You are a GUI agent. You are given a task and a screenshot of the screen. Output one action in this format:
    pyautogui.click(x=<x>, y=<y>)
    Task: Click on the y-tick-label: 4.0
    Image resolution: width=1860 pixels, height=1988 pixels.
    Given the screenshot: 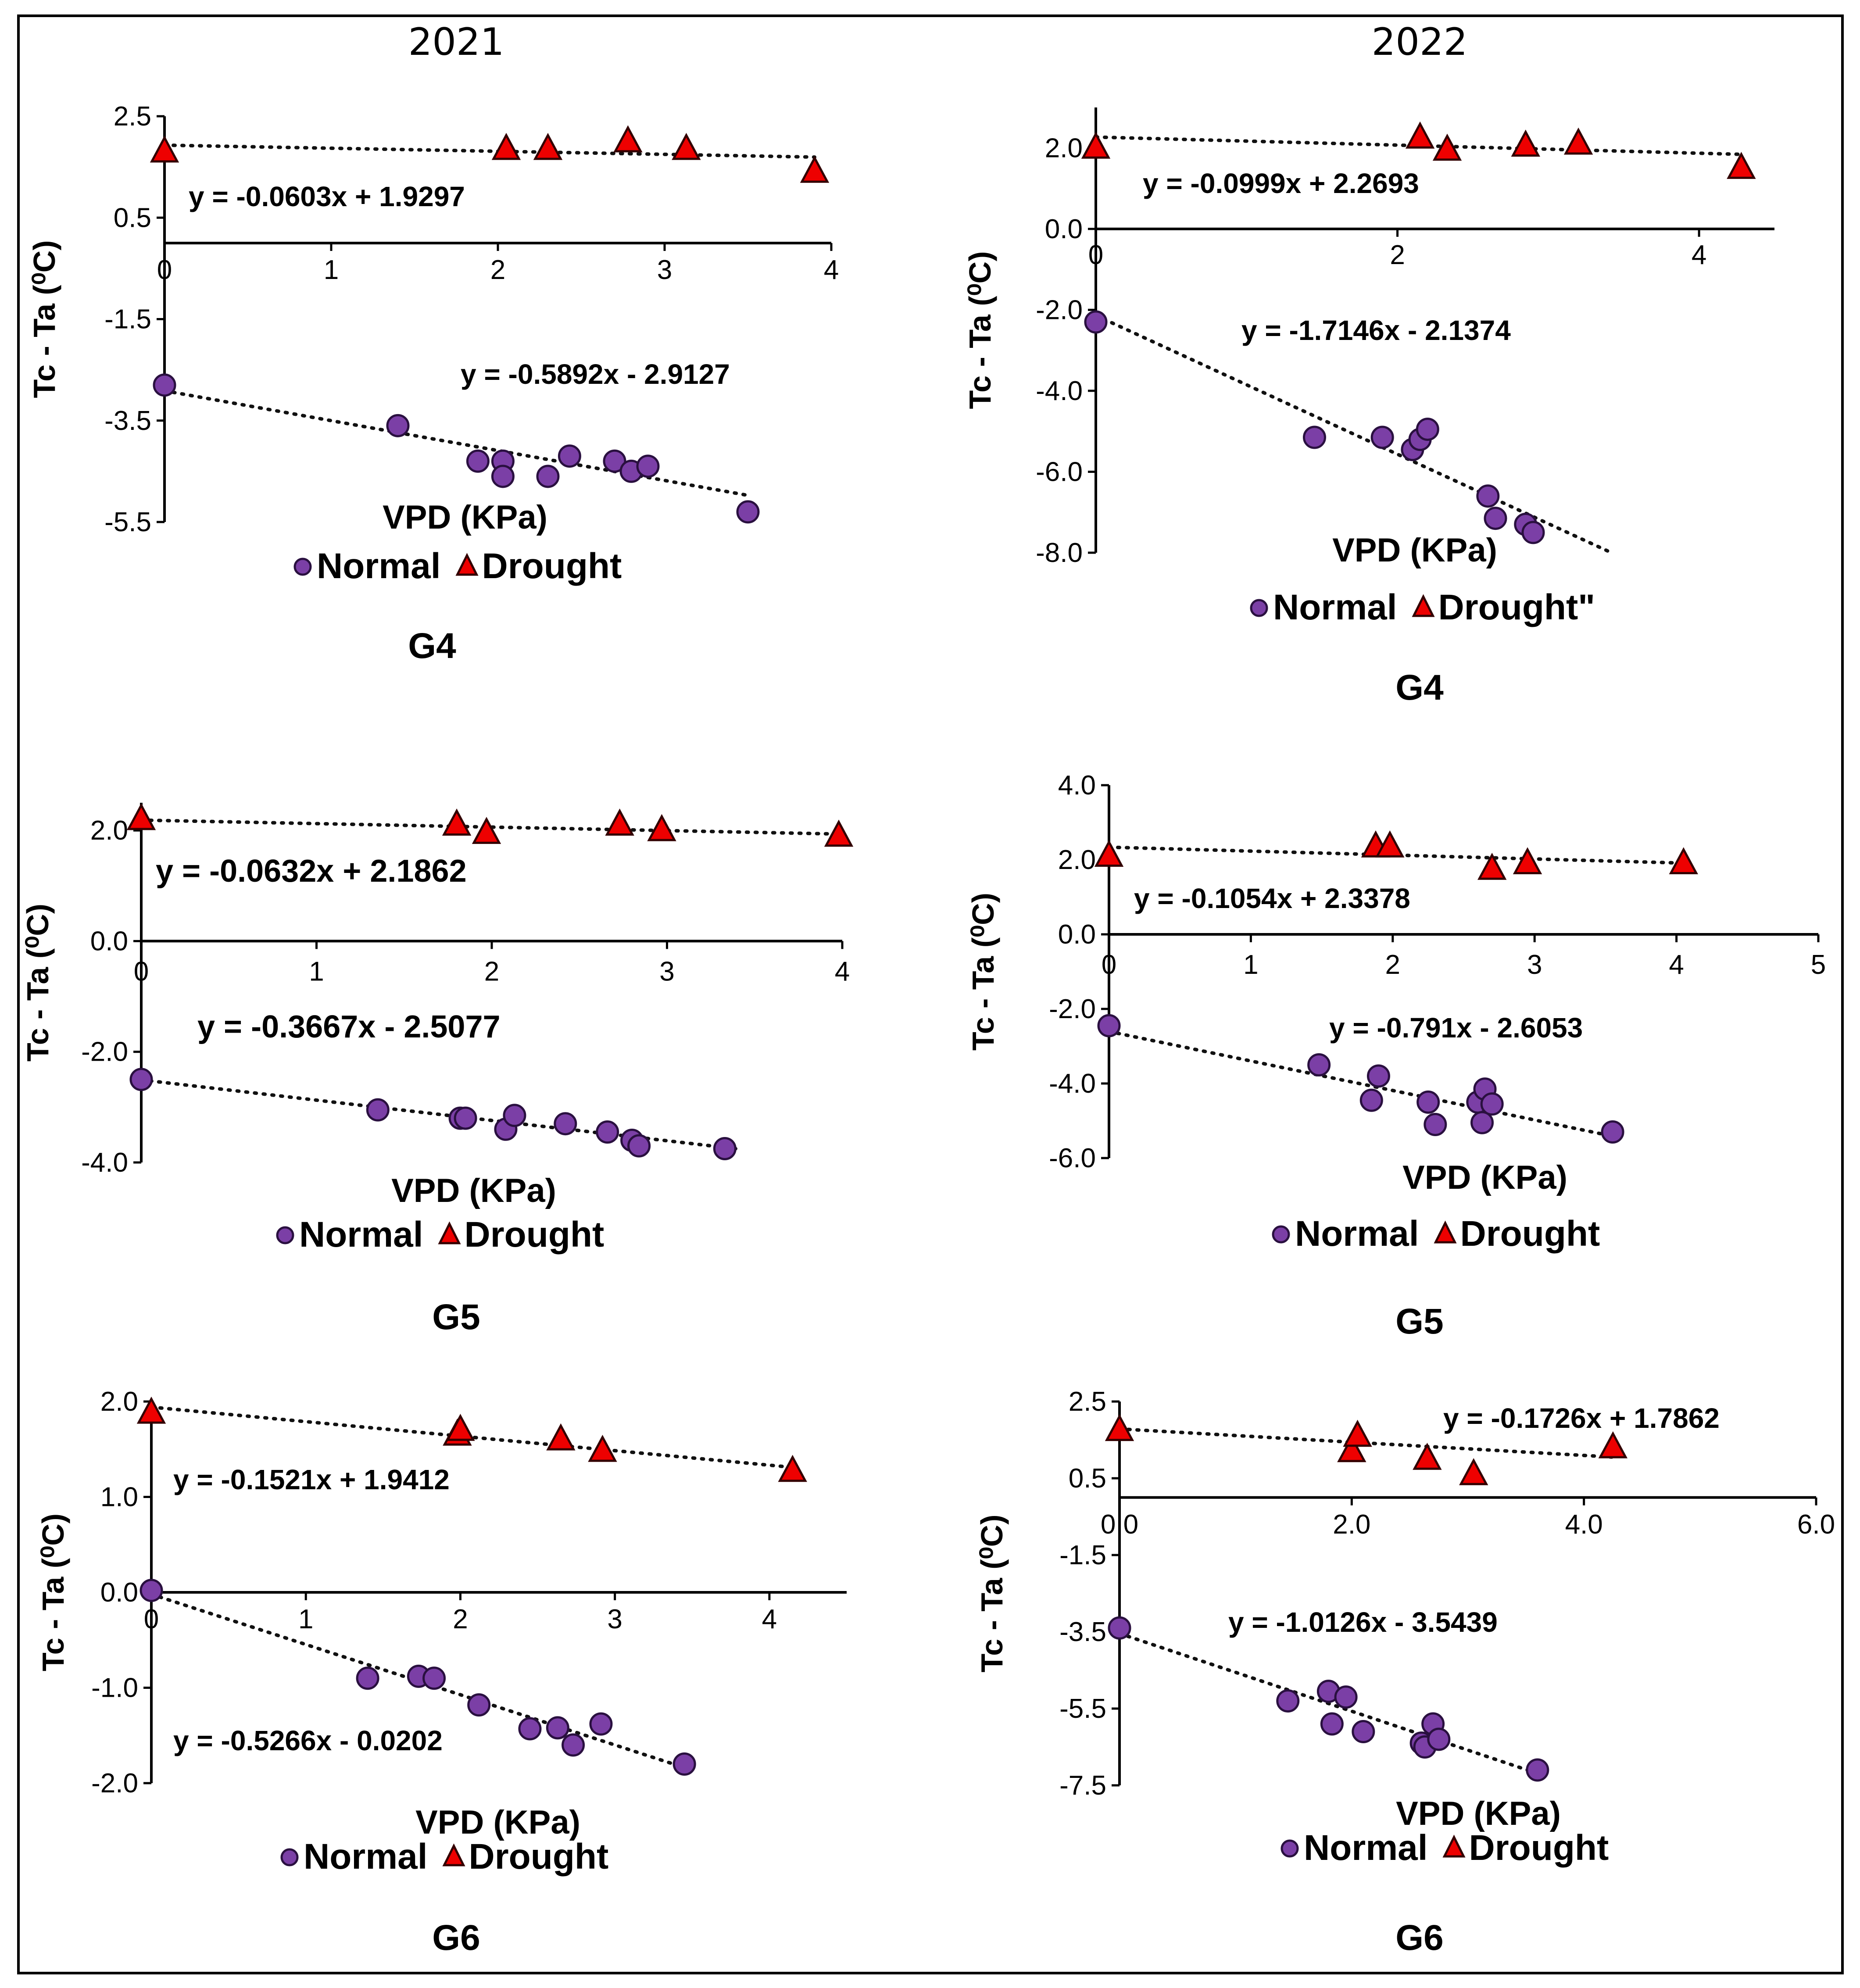 What is the action you would take?
    pyautogui.click(x=1077, y=785)
    